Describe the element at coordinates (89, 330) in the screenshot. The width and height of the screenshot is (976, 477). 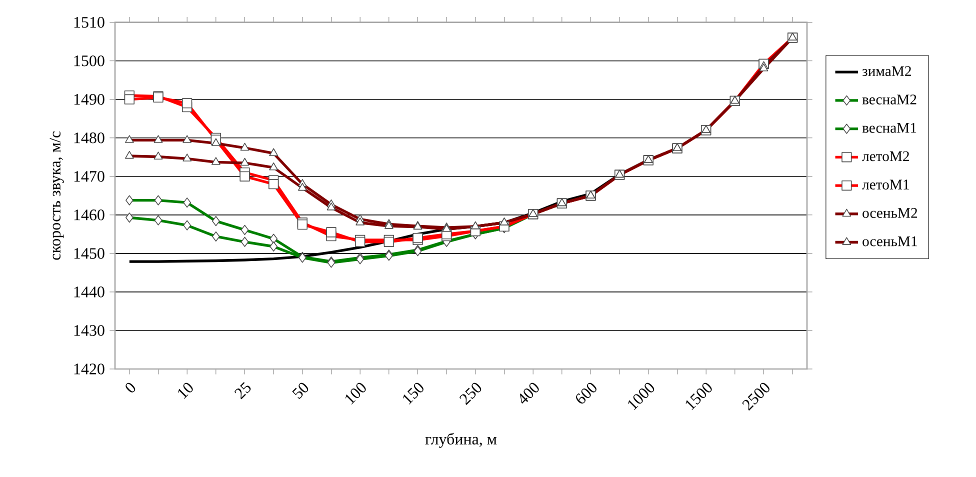
I see `y-tick-label: 1430` at that location.